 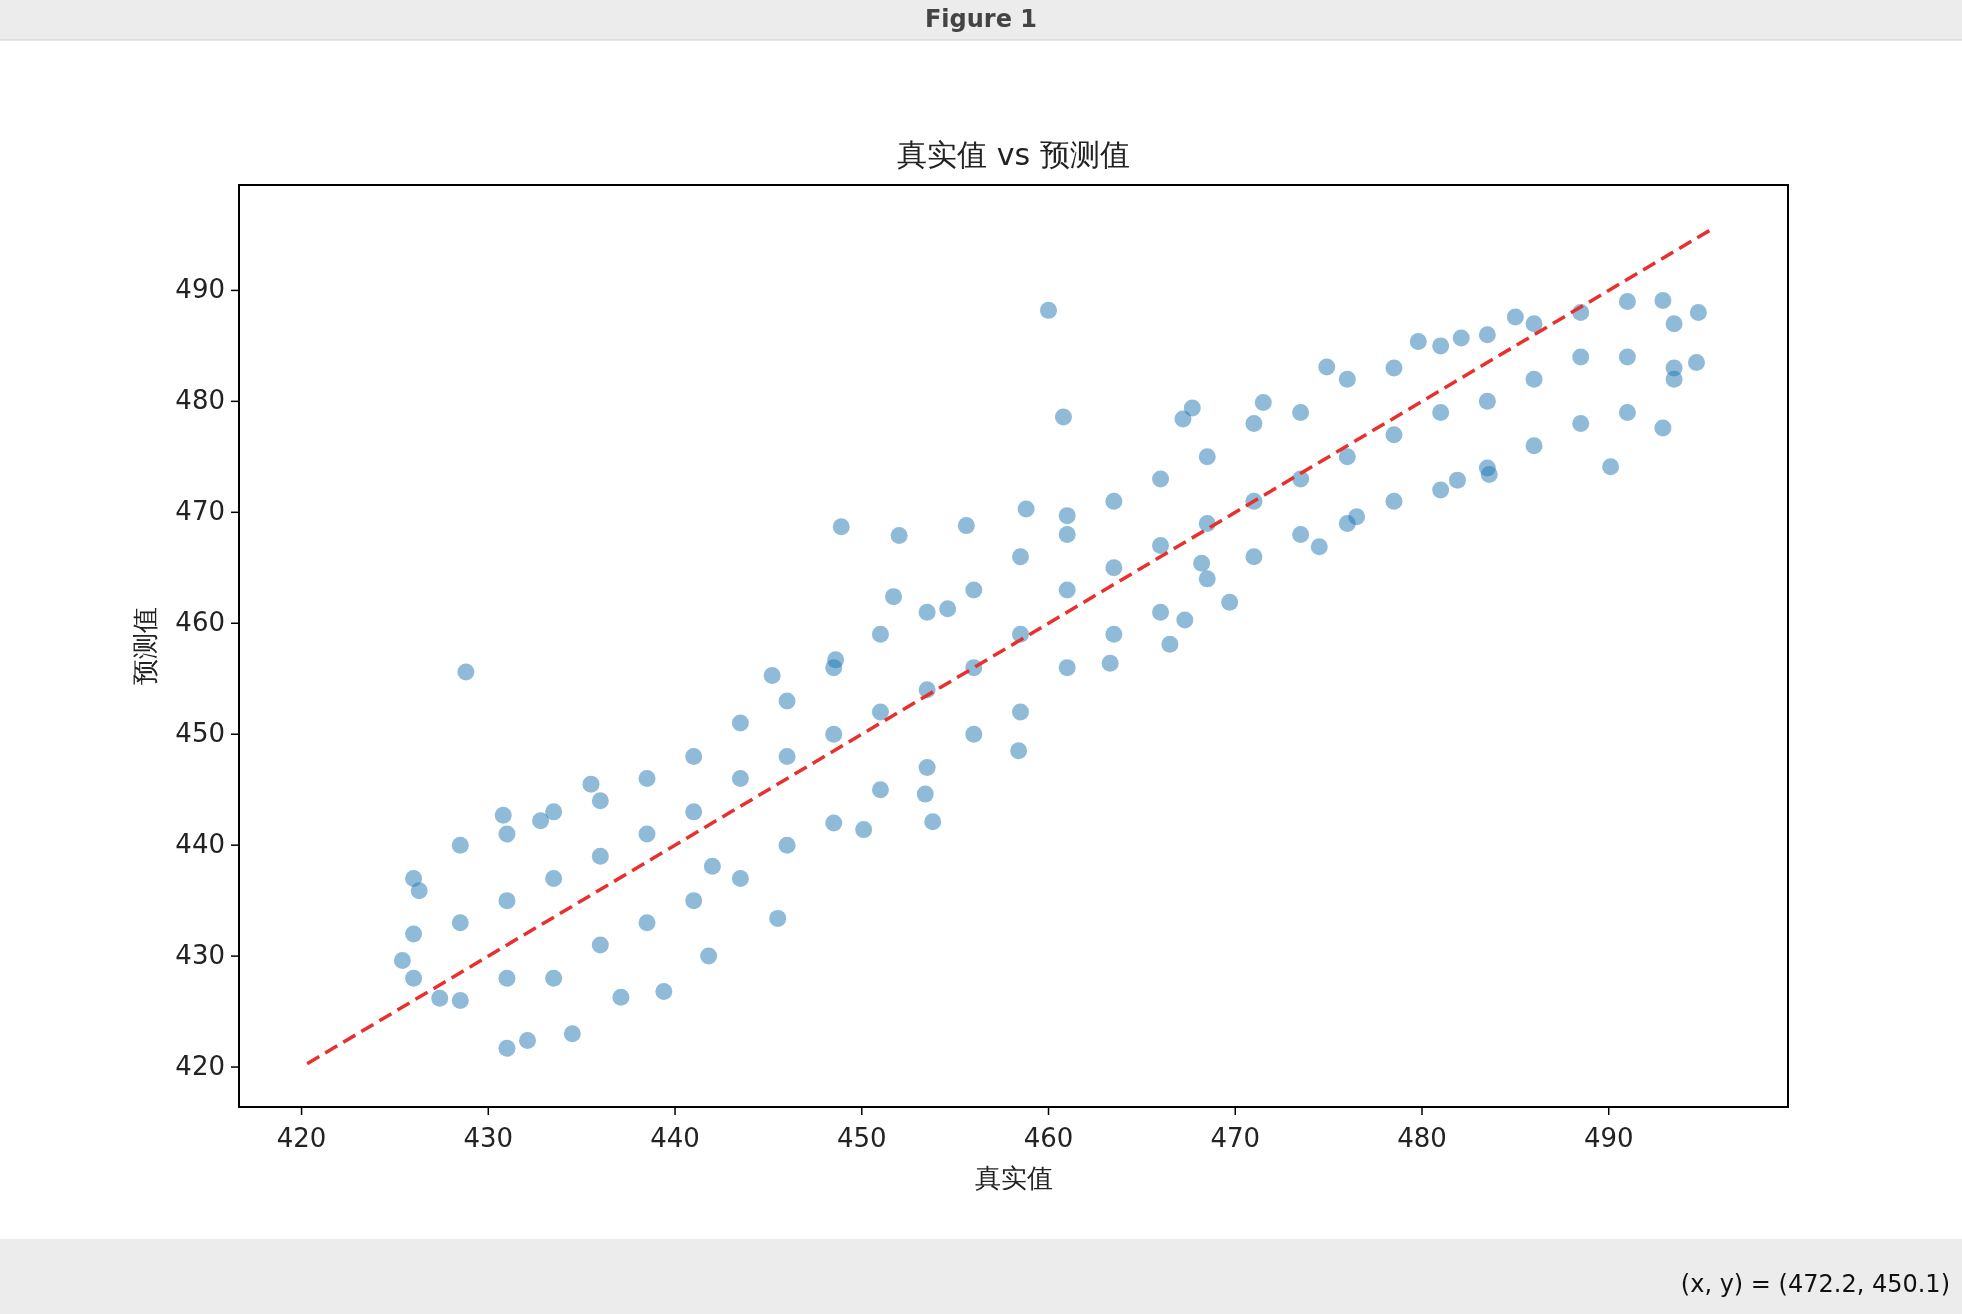 What do you see at coordinates (200, 510) in the screenshot?
I see `y-tick-label: 470` at bounding box center [200, 510].